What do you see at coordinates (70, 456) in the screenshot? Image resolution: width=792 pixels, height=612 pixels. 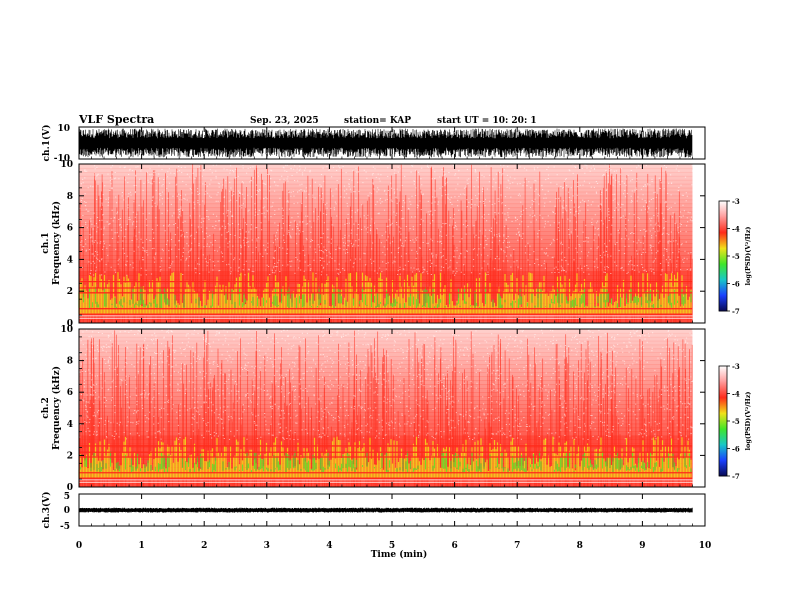 I see `spec-ytick-label: 2` at bounding box center [70, 456].